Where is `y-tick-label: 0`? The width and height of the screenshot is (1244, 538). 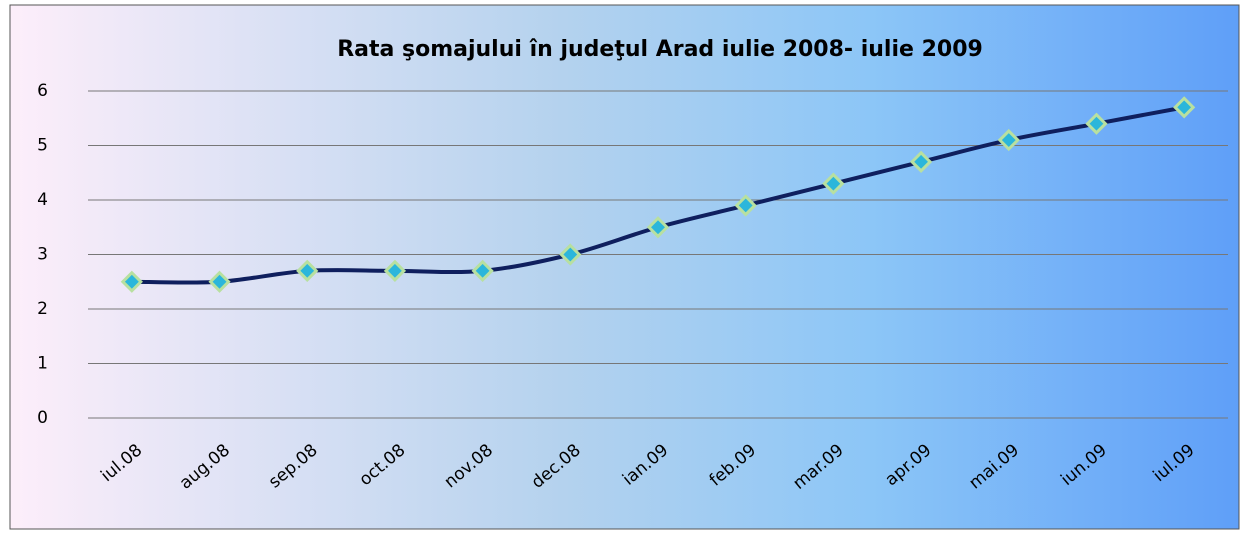 y-tick-label: 0 is located at coordinates (42, 418).